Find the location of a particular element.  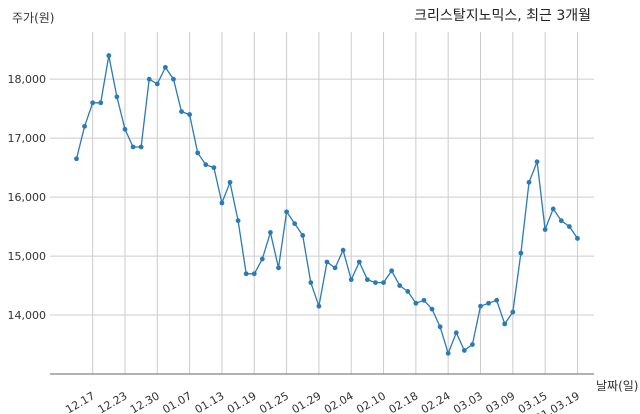

x-tick-label: 02.24 is located at coordinates (436, 401).